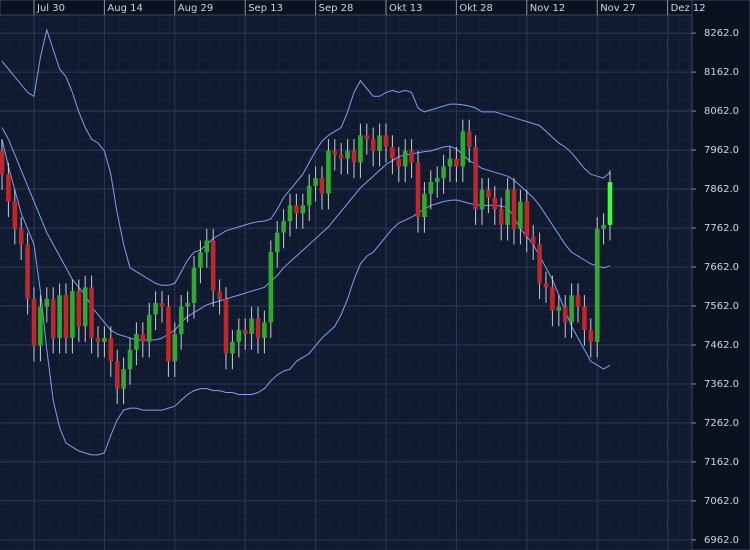 The image size is (750, 550). Describe the element at coordinates (721, 111) in the screenshot. I see `y-tick-label: 8062.0` at that location.